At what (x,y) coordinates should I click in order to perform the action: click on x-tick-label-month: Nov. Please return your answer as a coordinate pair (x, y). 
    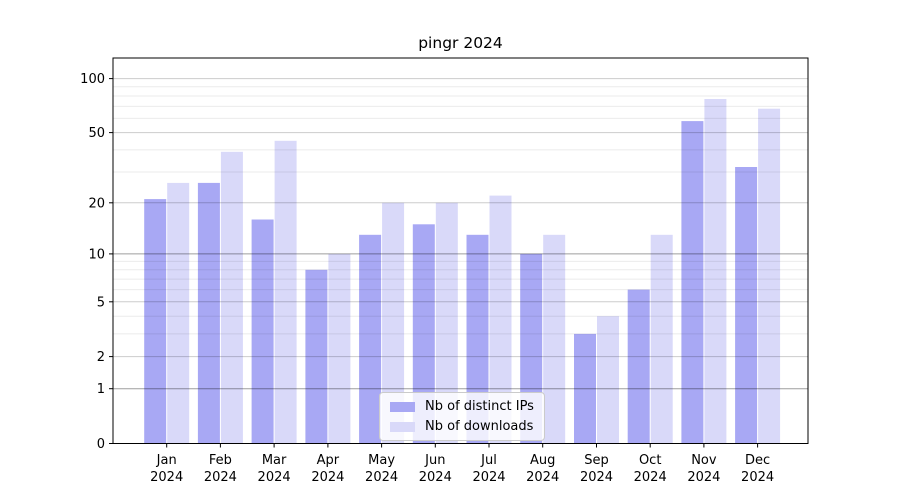
    Looking at the image, I should click on (704, 460).